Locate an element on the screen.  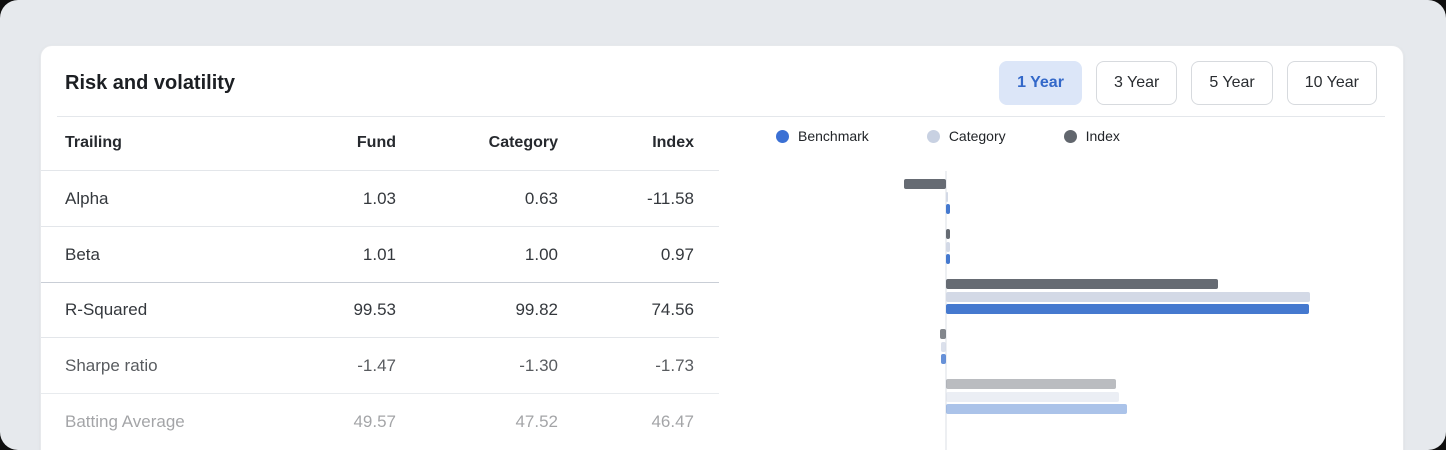
fund-value-batting-average: 49.57 is located at coordinates (374, 421).